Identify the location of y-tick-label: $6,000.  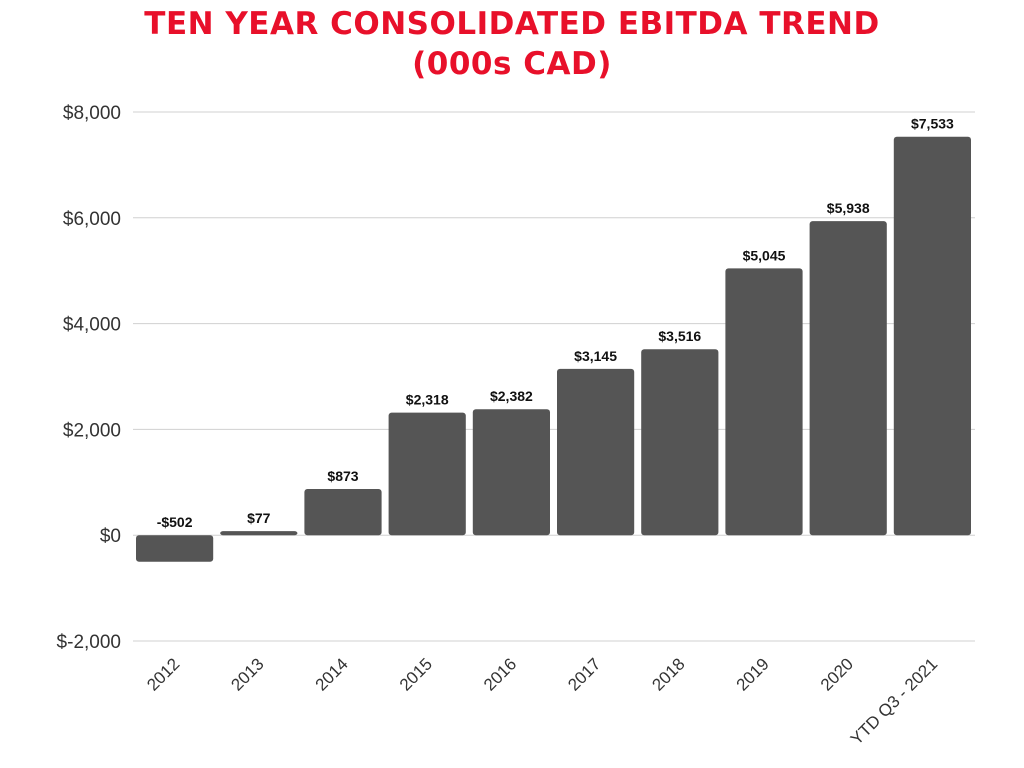
(92, 219).